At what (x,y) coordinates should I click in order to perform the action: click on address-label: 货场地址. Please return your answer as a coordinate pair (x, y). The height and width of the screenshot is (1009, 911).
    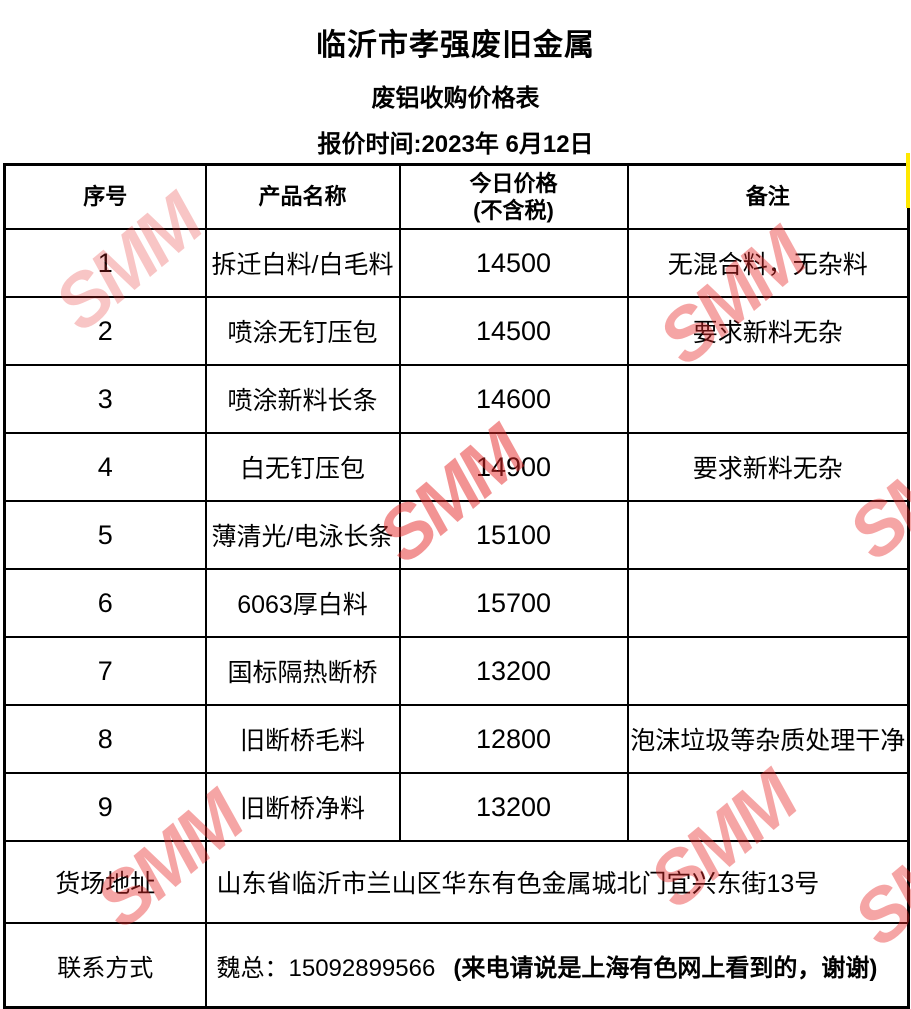
    Looking at the image, I should click on (105, 882).